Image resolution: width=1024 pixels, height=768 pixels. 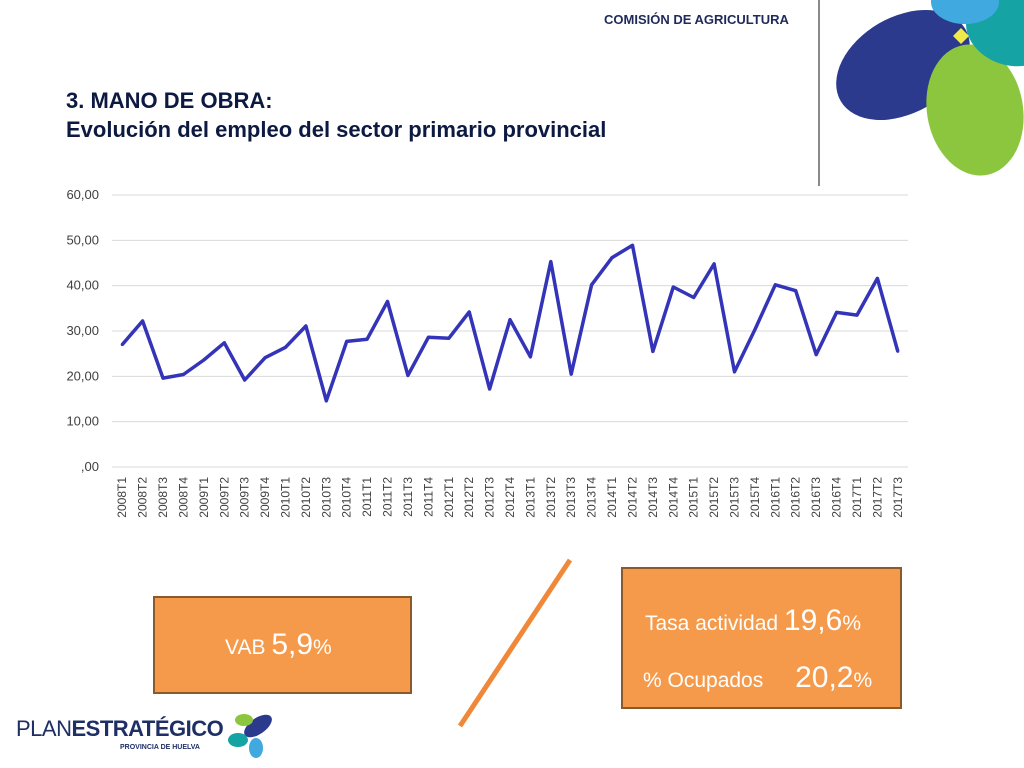 What do you see at coordinates (571, 497) in the screenshot?
I see `x-tick-label: 2013T3` at bounding box center [571, 497].